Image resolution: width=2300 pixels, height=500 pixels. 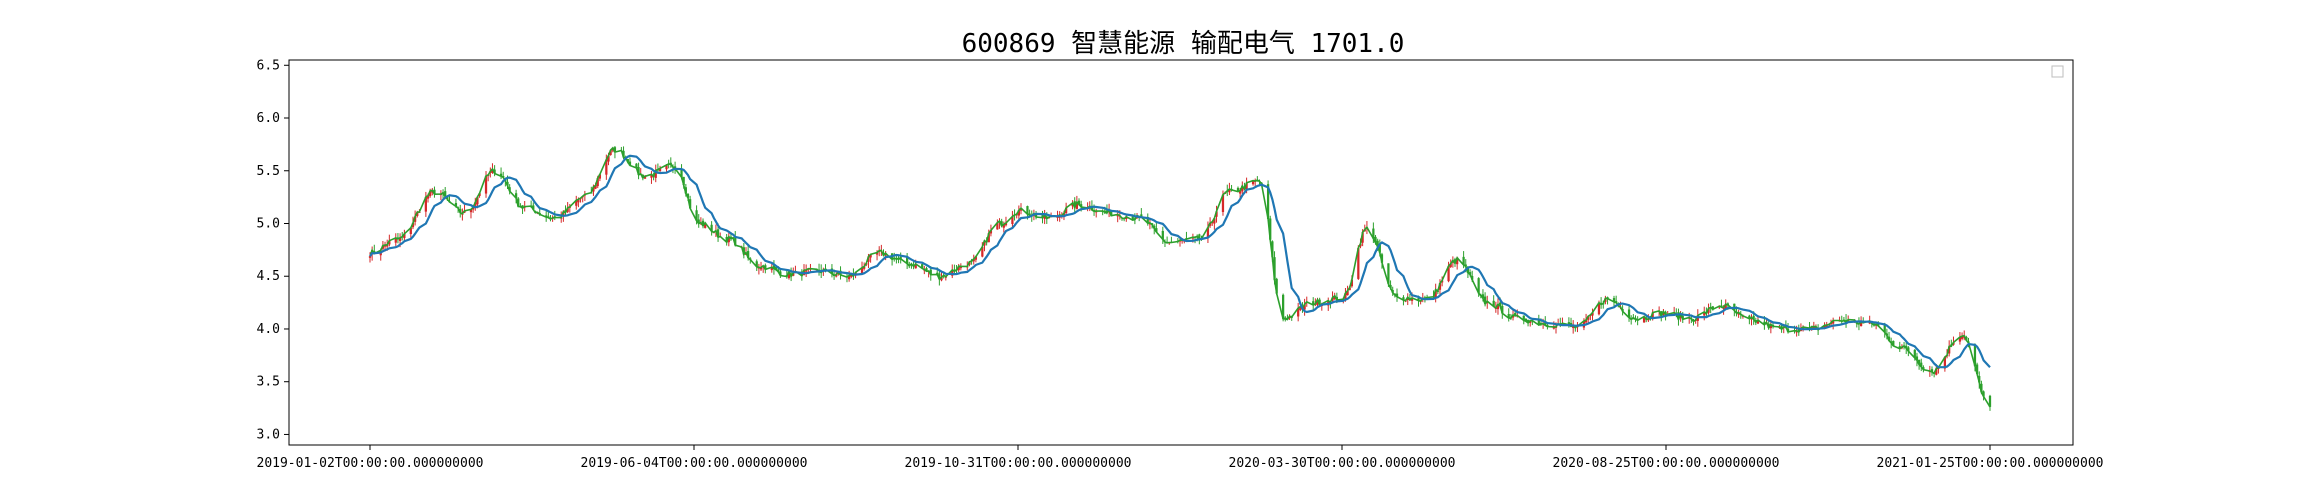 What do you see at coordinates (268, 329) in the screenshot?
I see `y-tick-label: 4.0` at bounding box center [268, 329].